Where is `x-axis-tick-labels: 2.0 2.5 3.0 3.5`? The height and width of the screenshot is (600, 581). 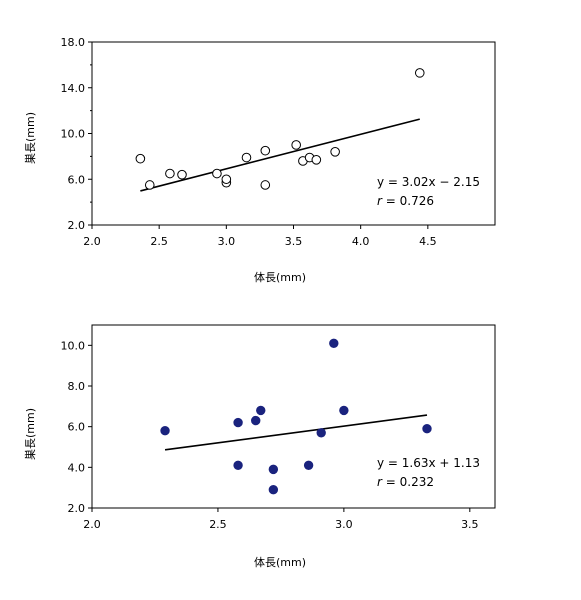 x-axis-tick-labels: 2.0 2.5 3.0 3.5 is located at coordinates (280, 524).